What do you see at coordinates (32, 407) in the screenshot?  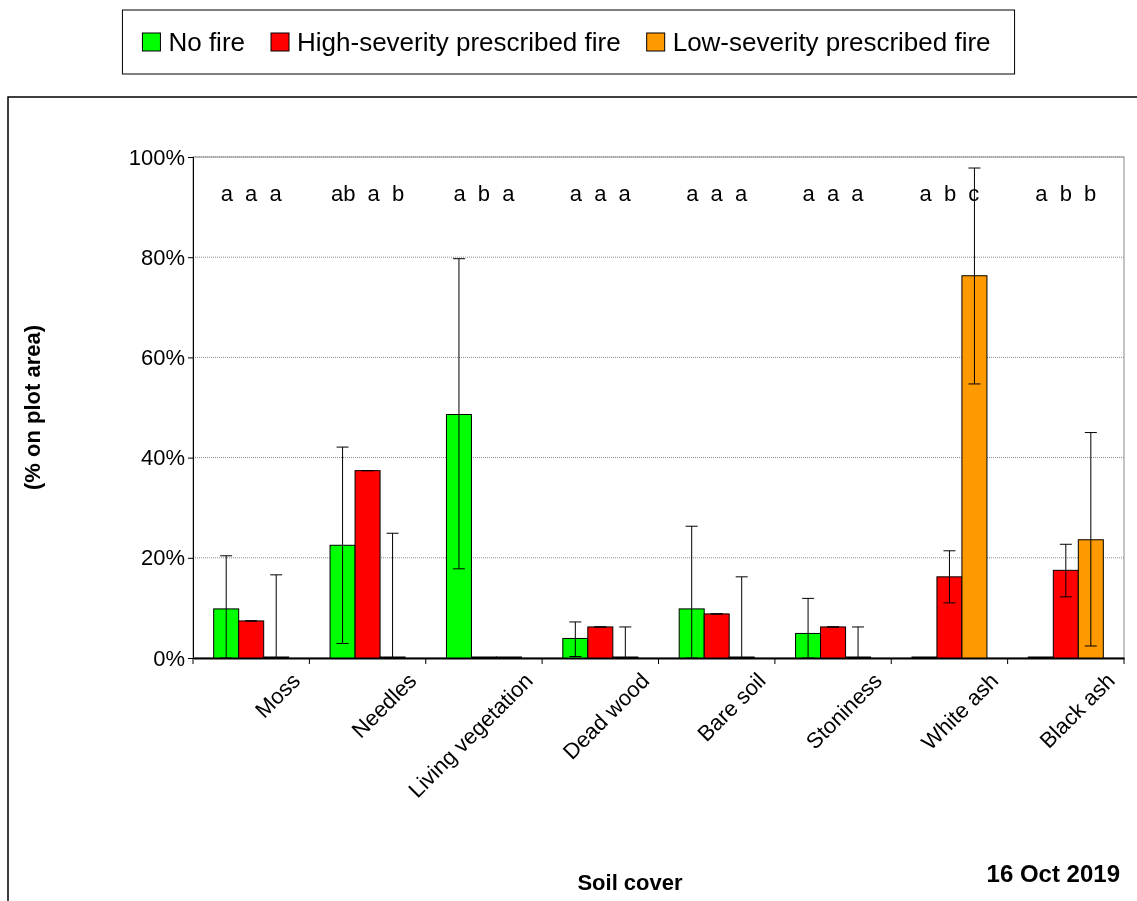 I see `y-axis-title: (% on plot area)` at bounding box center [32, 407].